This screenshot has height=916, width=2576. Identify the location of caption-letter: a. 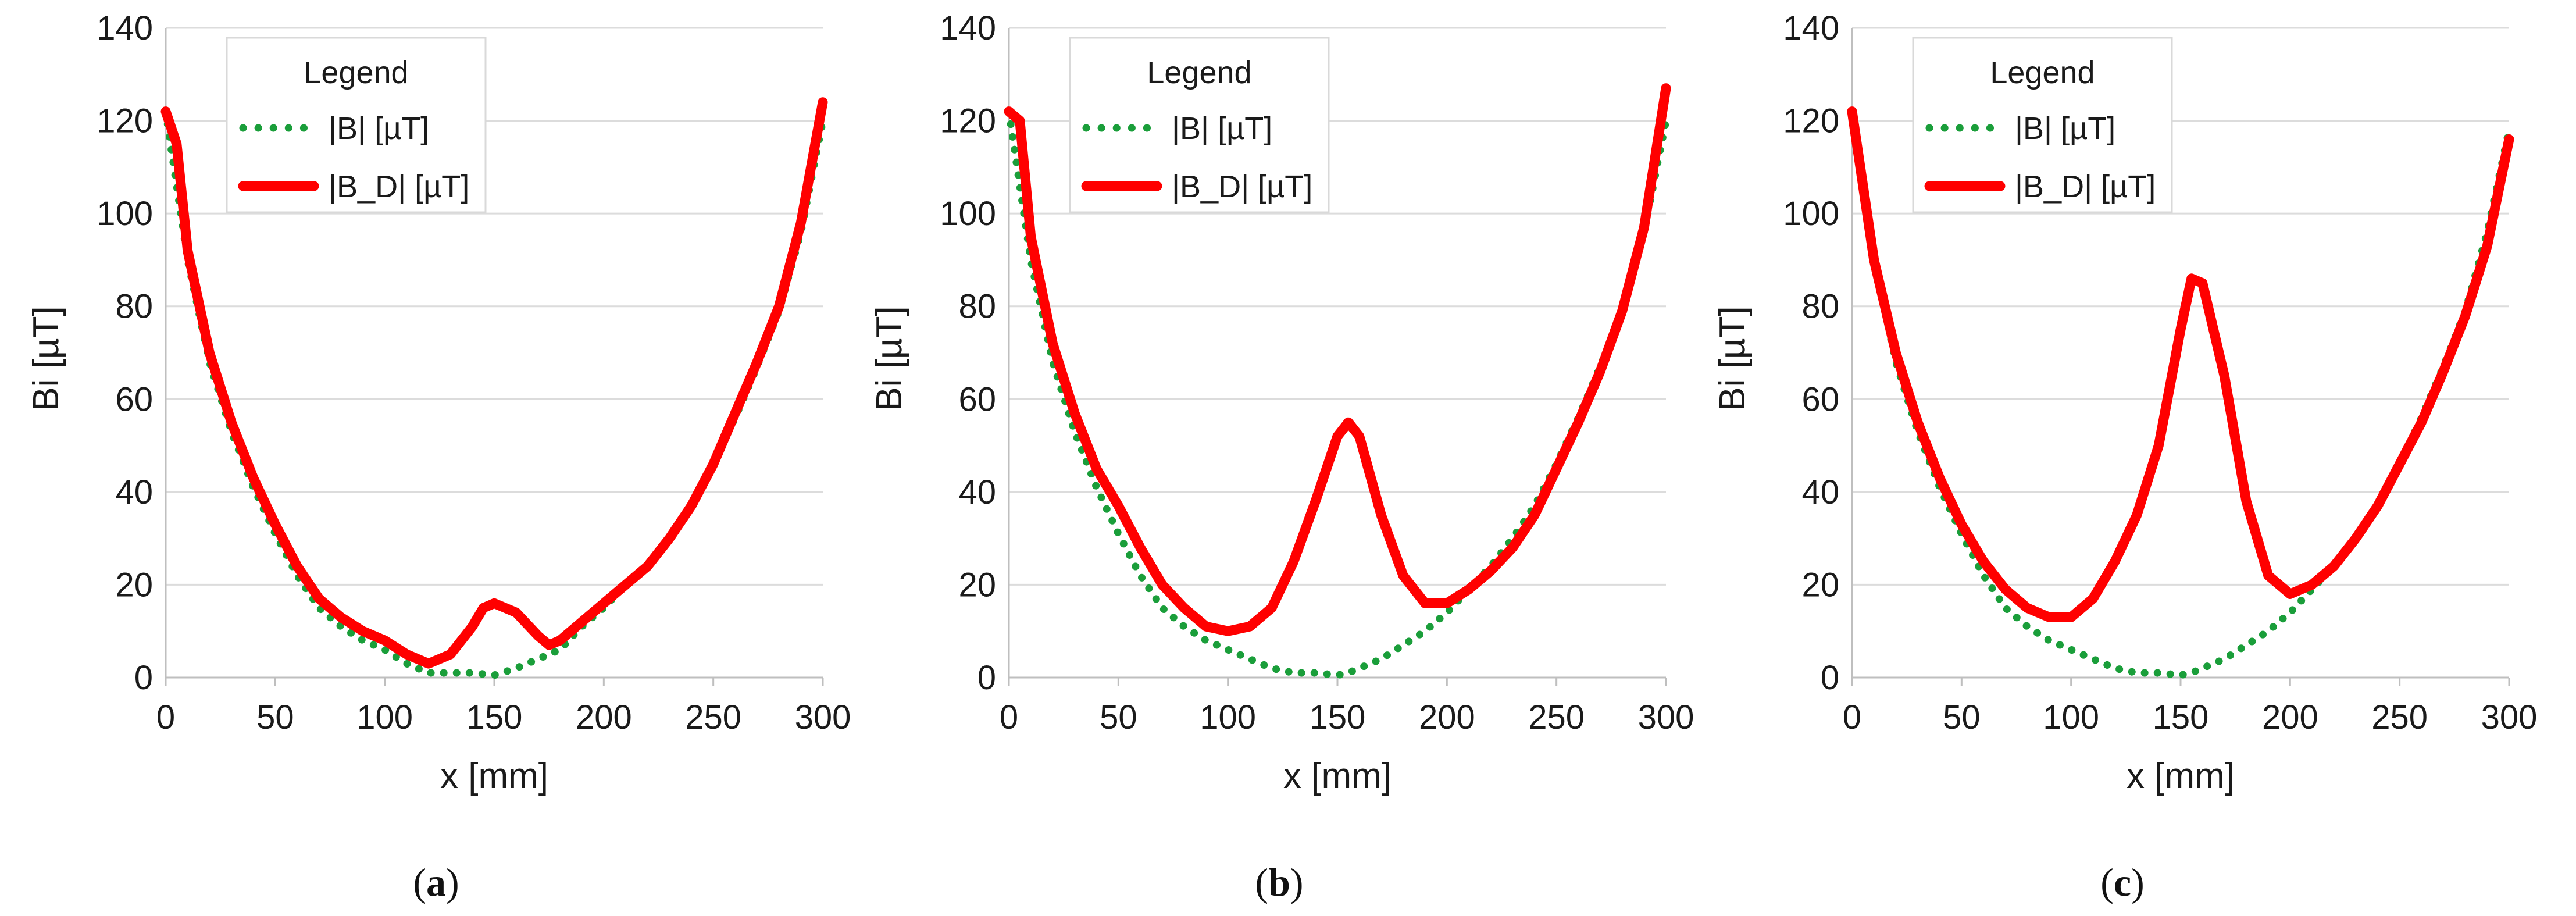
(436, 882).